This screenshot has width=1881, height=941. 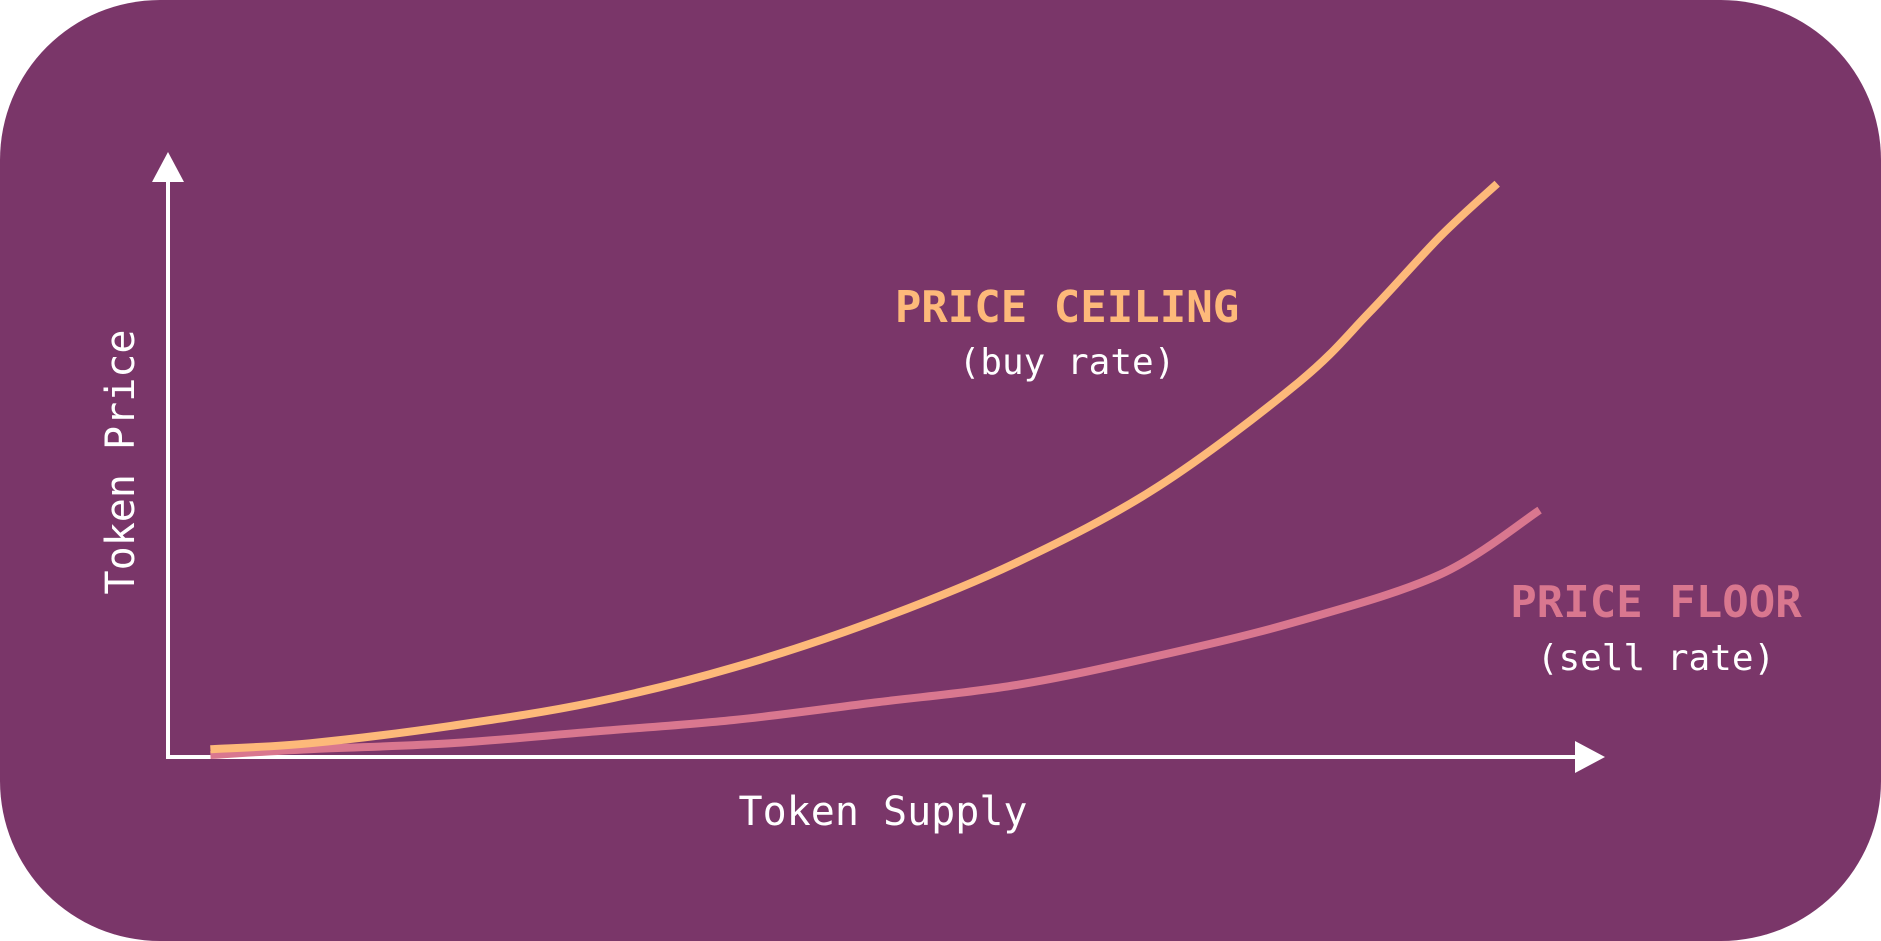 I want to click on y-axis-label: Token Price, so click(x=121, y=462).